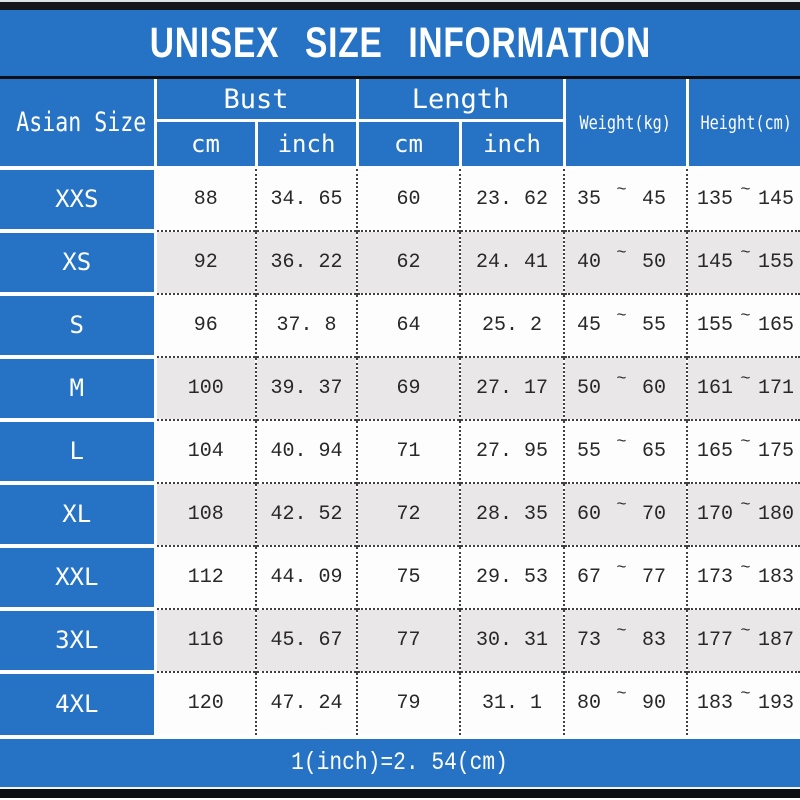 The image size is (800, 800). What do you see at coordinates (306, 513) in the screenshot?
I see `bust-inch-value: 42. 52` at bounding box center [306, 513].